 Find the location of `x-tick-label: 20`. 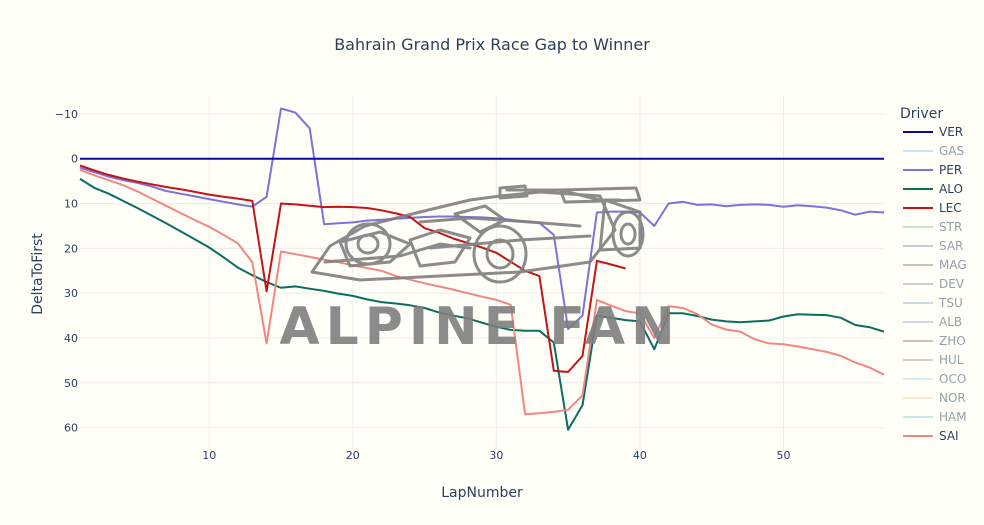

x-tick-label: 20 is located at coordinates (353, 455).